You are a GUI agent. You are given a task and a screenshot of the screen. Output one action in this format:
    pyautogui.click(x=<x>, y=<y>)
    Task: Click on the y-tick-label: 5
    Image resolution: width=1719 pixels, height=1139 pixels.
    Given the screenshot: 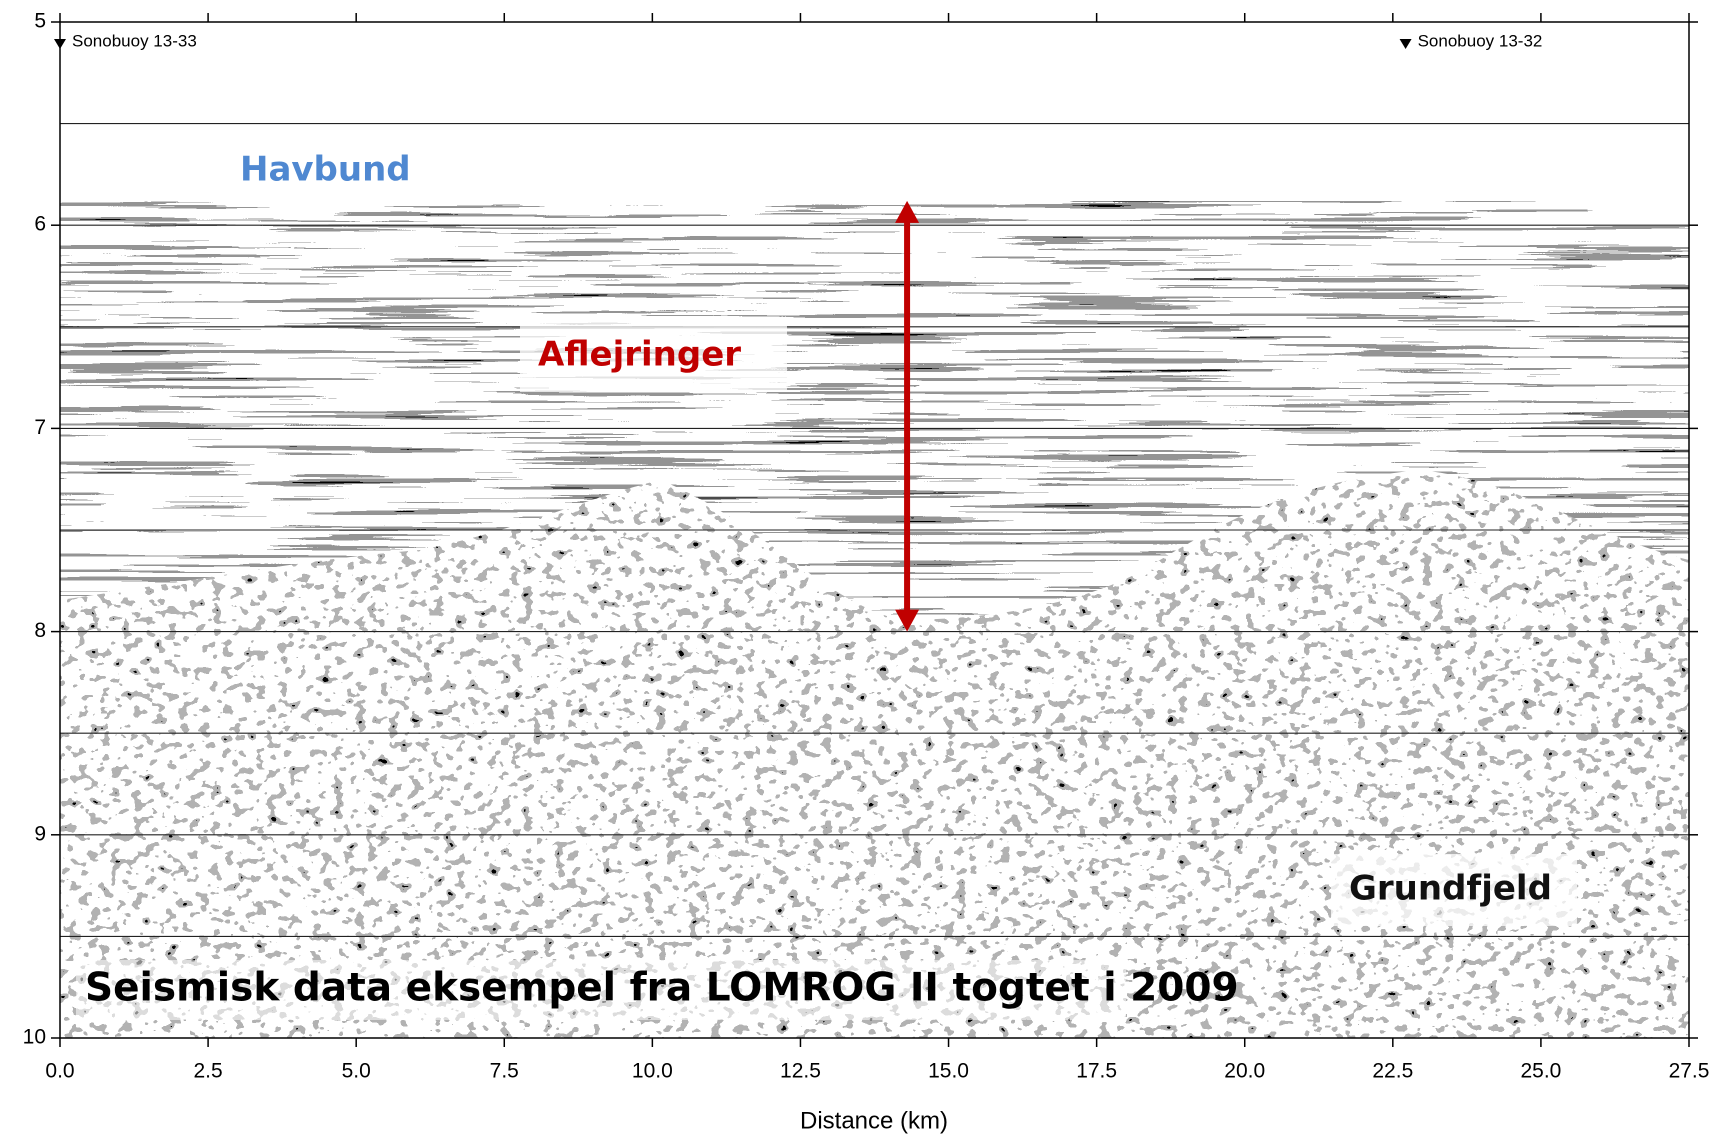 What is the action you would take?
    pyautogui.click(x=40, y=21)
    